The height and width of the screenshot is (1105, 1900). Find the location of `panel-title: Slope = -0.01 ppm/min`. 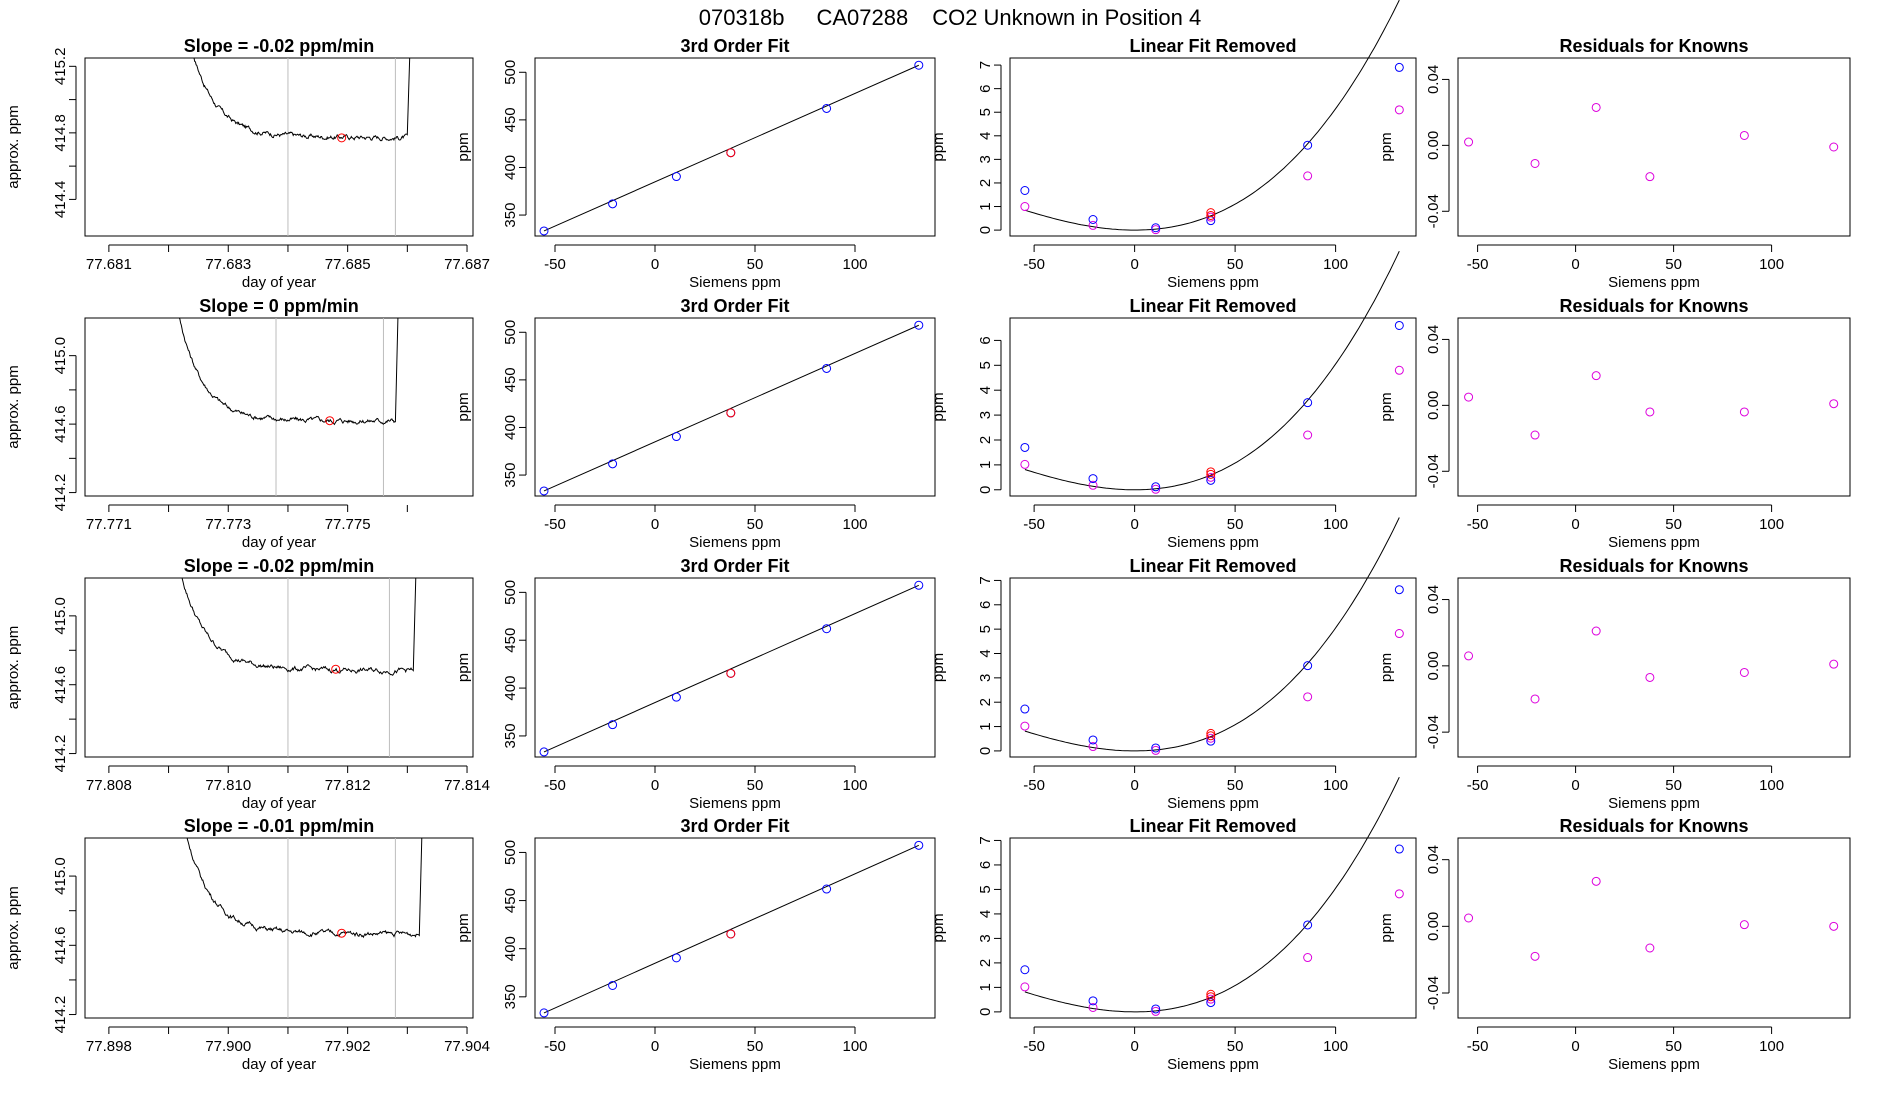

panel-title: Slope = -0.01 ppm/min is located at coordinates (279, 826).